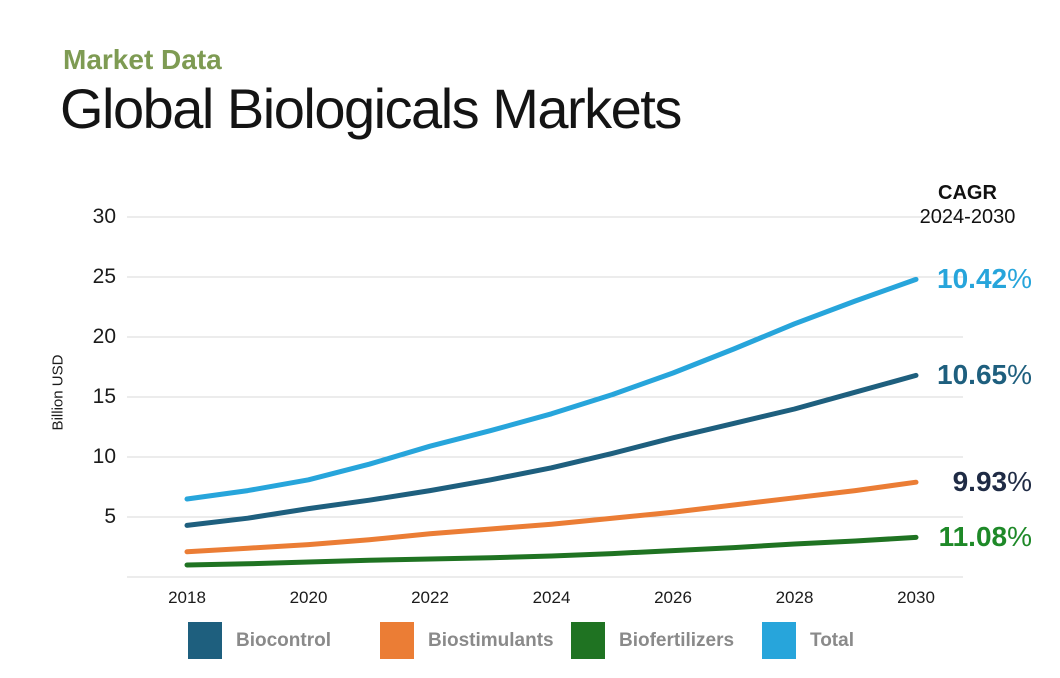 The width and height of the screenshot is (1060, 678). Describe the element at coordinates (922, 279) in the screenshot. I see `cagr-value-total: 10.42%` at that location.